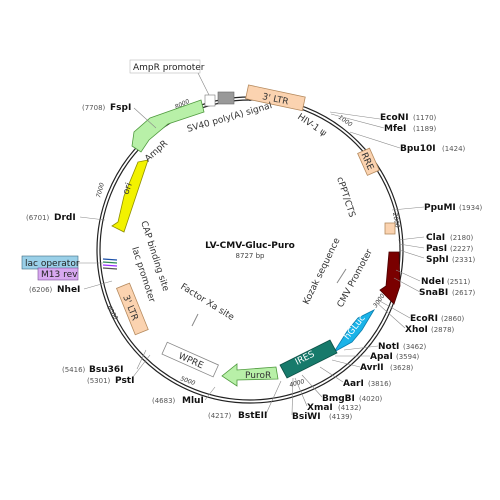 The height and width of the screenshot is (500, 500). I want to click on site-snabi: SnaBI, so click(433, 293).